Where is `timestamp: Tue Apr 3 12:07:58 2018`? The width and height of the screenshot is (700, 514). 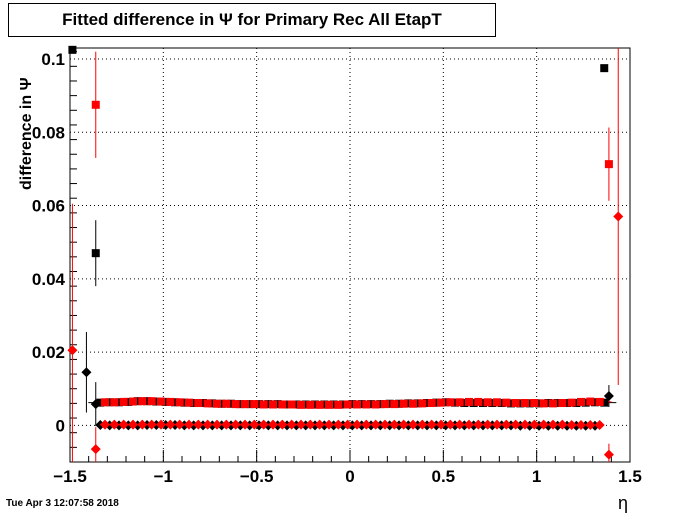
timestamp: Tue Apr 3 12:07:58 2018 is located at coordinates (62, 503).